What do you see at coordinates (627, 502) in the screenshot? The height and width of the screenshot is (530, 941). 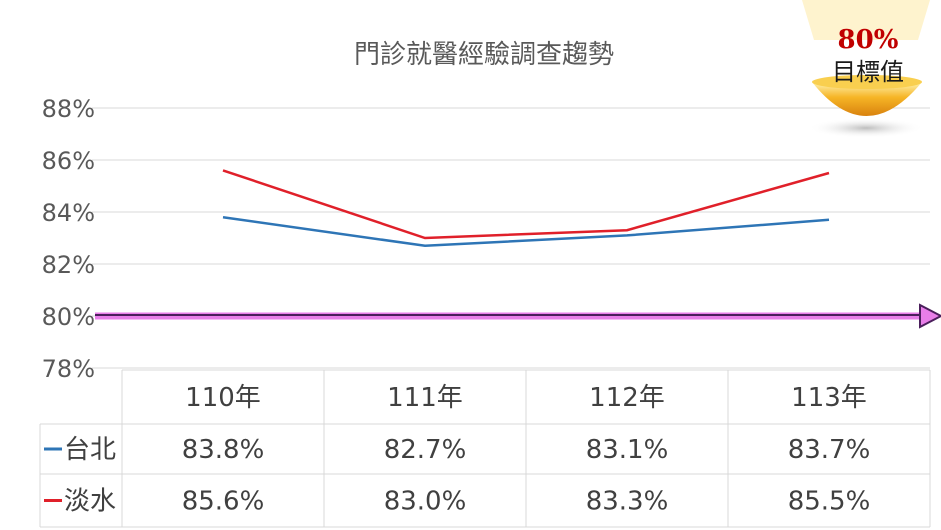 I see `data-label: 83.3%` at bounding box center [627, 502].